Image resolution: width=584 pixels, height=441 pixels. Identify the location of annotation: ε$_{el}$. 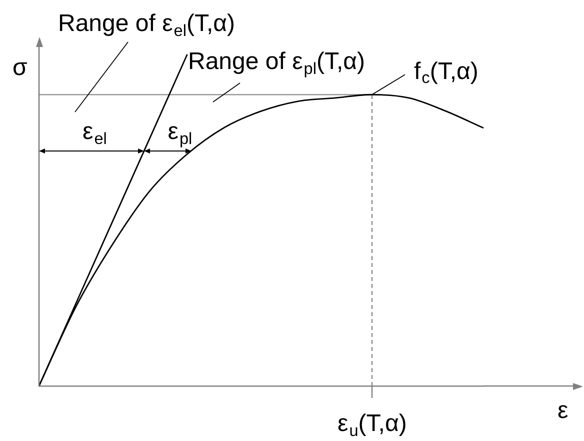
(94, 133).